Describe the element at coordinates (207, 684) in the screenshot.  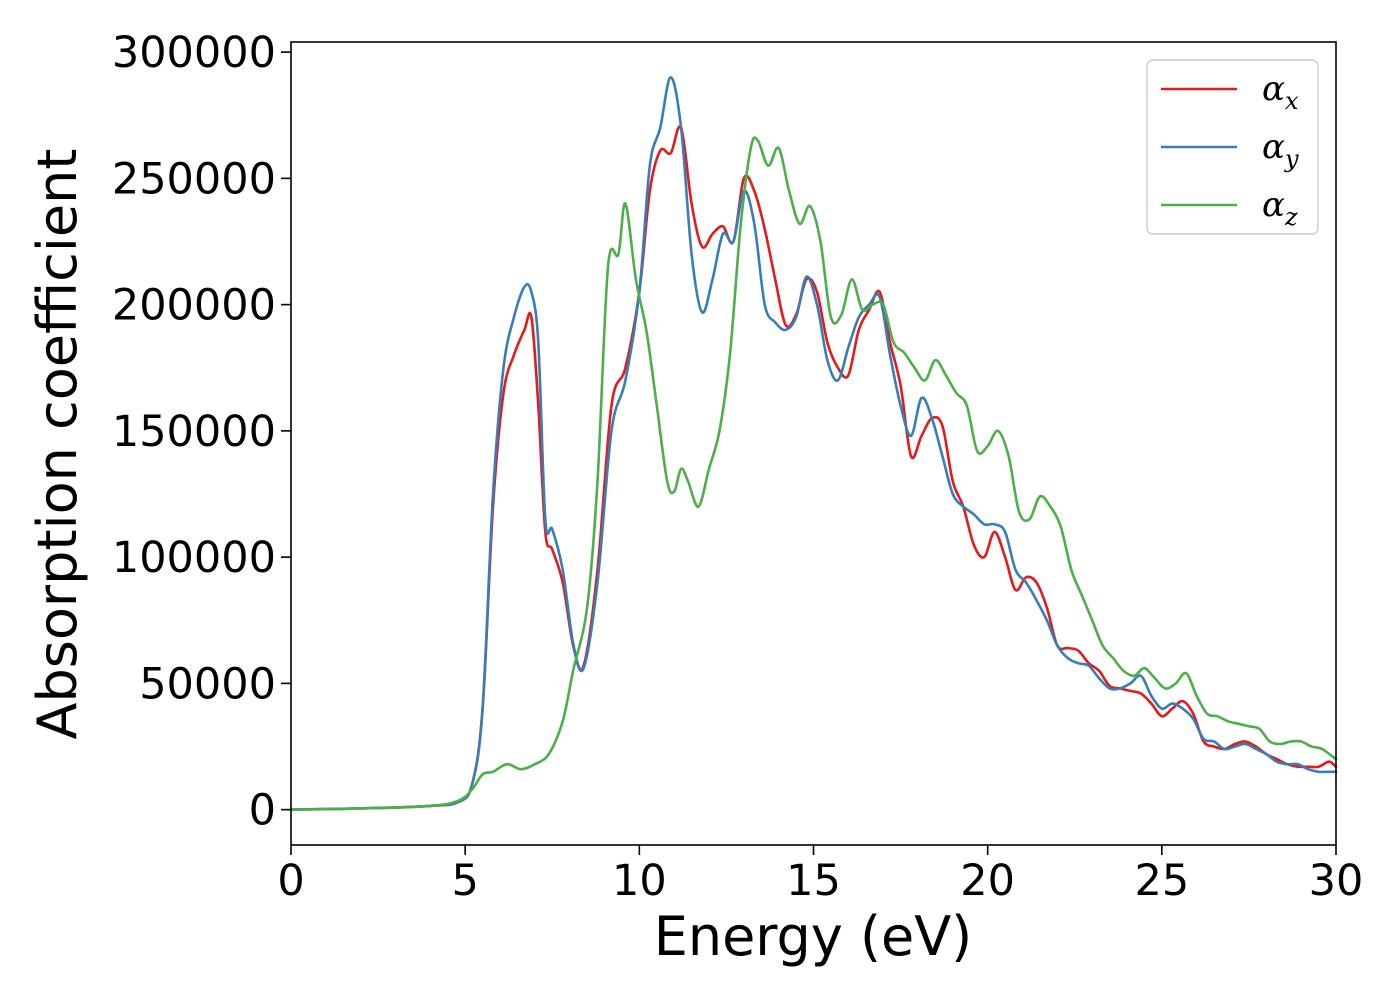
I see `y-tick-label: 50000` at that location.